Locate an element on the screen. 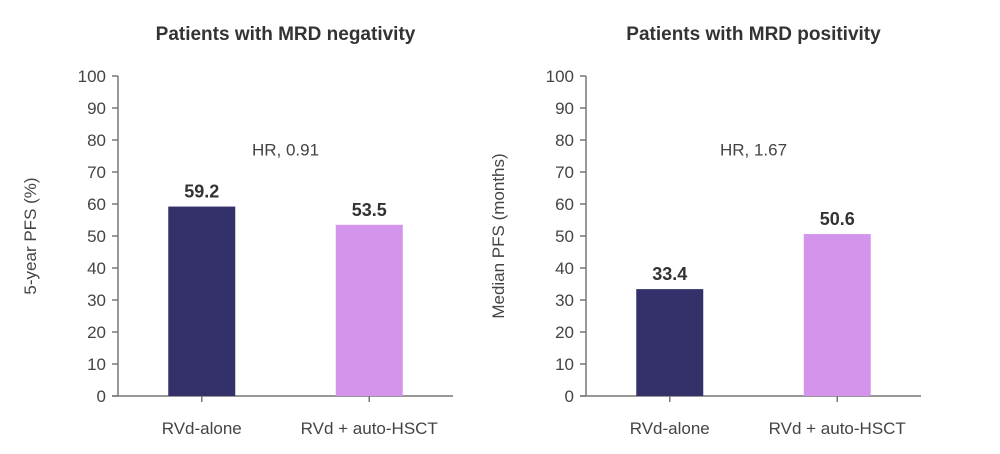 The image size is (1000, 454). hazard-ratio-annotation: HR, 1.67 is located at coordinates (753, 150).